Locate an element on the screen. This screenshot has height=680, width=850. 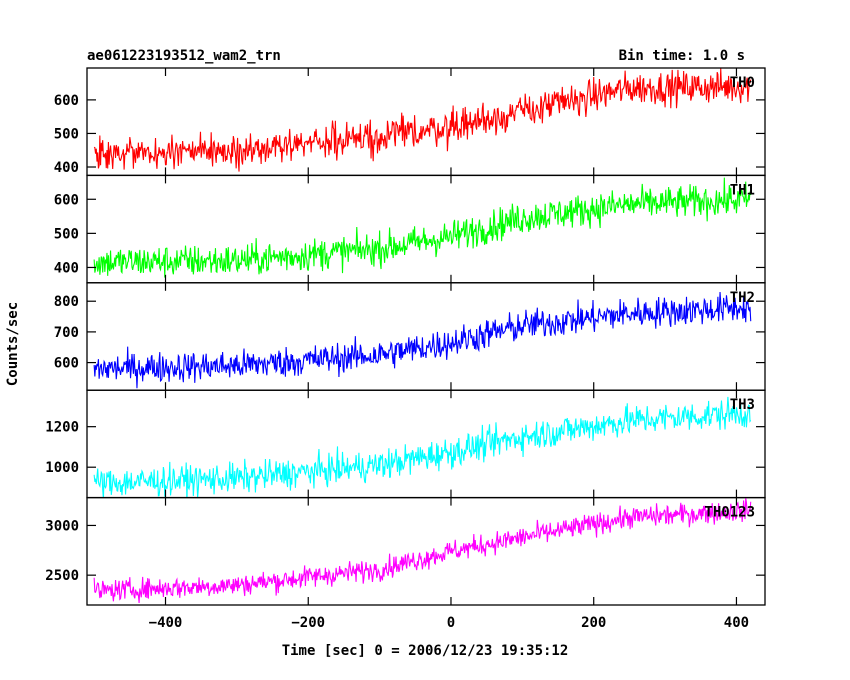
panel-th0123: 2500 3000 TH0123 is located at coordinates (405, 551).